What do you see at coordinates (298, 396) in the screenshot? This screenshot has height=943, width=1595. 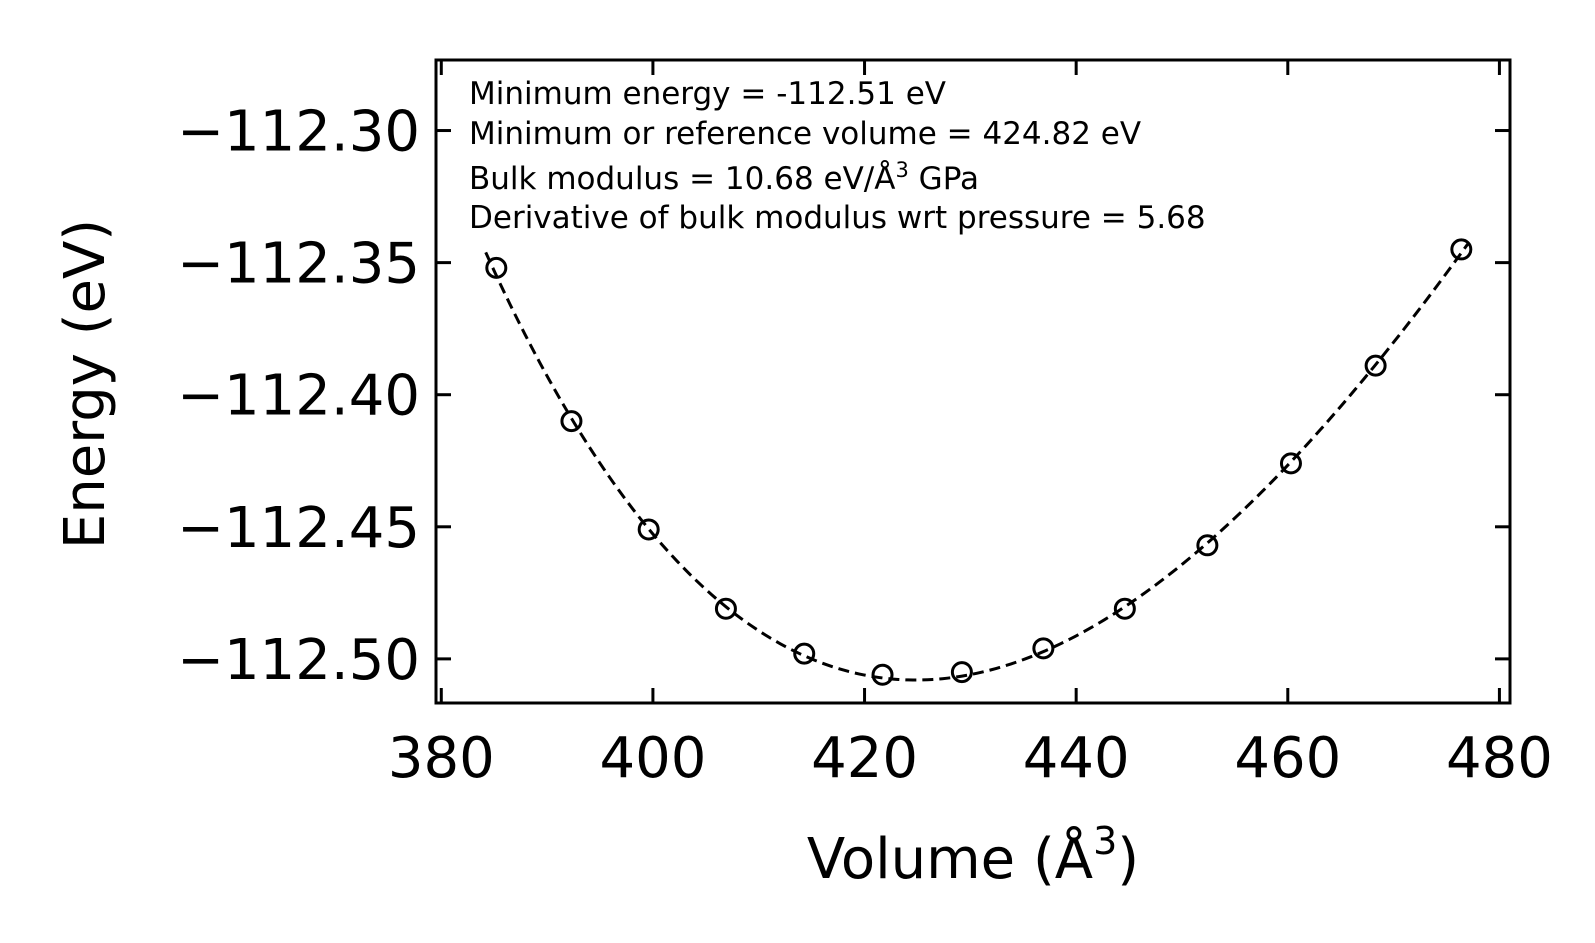 I see `y-tick-label: −112.40` at bounding box center [298, 396].